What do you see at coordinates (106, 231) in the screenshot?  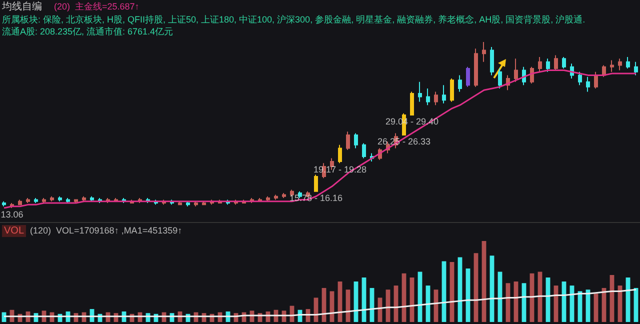 I see `chart-subtitle: (120) VOL=1709168↑ ,MA1=451359↑` at bounding box center [106, 231].